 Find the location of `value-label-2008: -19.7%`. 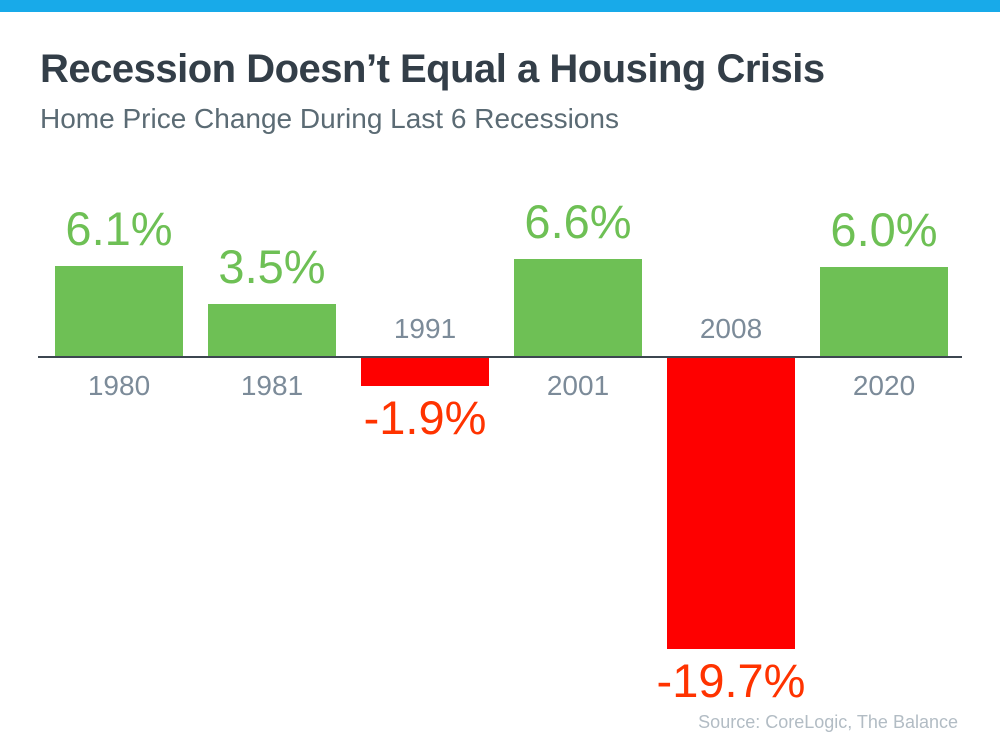

value-label-2008: -19.7% is located at coordinates (731, 680).